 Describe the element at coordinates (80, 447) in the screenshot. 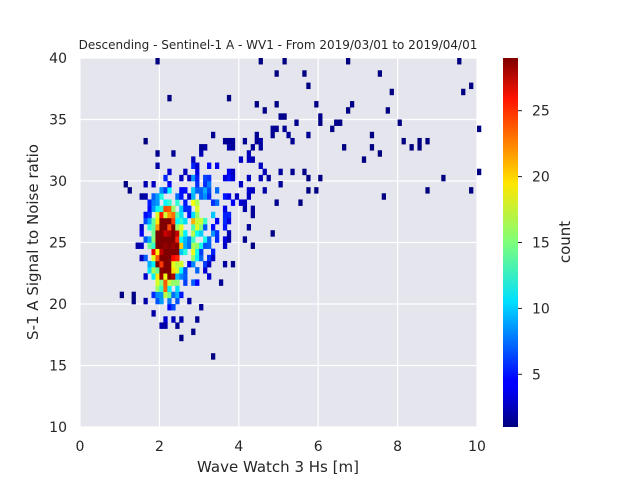

I see `x-tick-label: 0` at that location.